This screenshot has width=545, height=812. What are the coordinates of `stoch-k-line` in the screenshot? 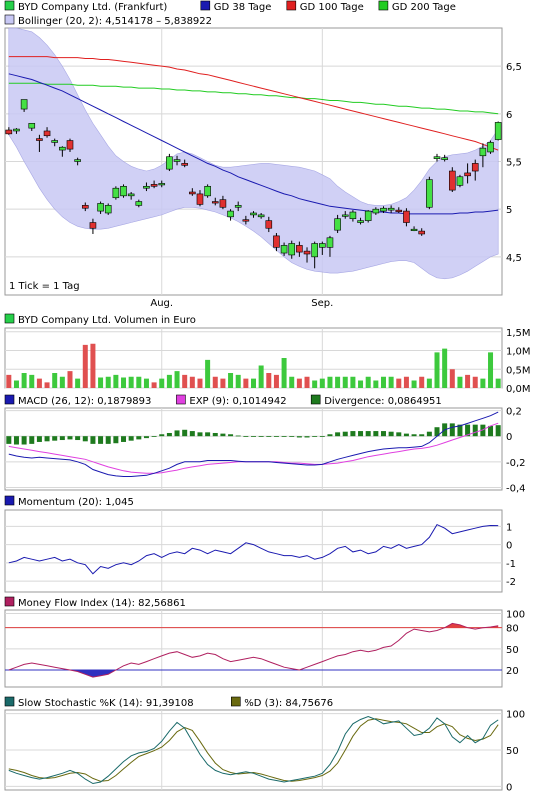 It's located at (253, 750).